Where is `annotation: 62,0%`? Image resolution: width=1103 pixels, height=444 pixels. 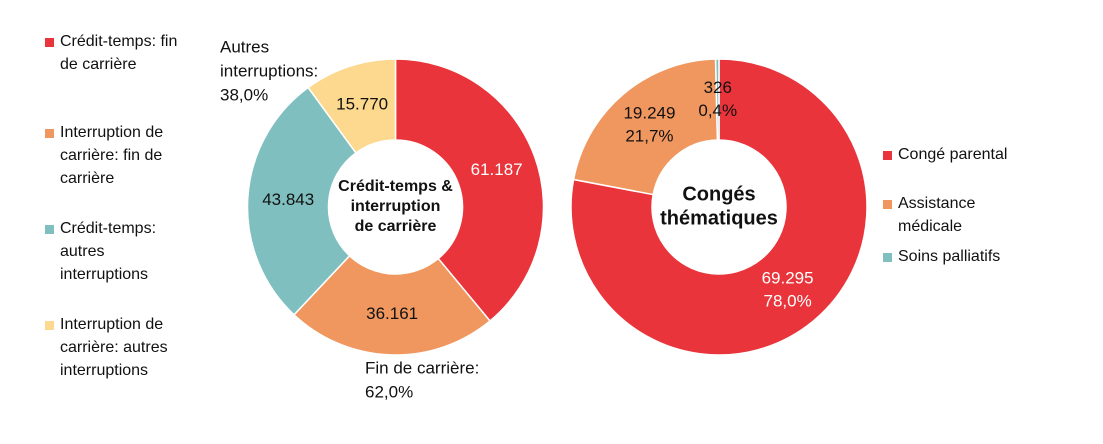 annotation: 62,0% is located at coordinates (389, 391).